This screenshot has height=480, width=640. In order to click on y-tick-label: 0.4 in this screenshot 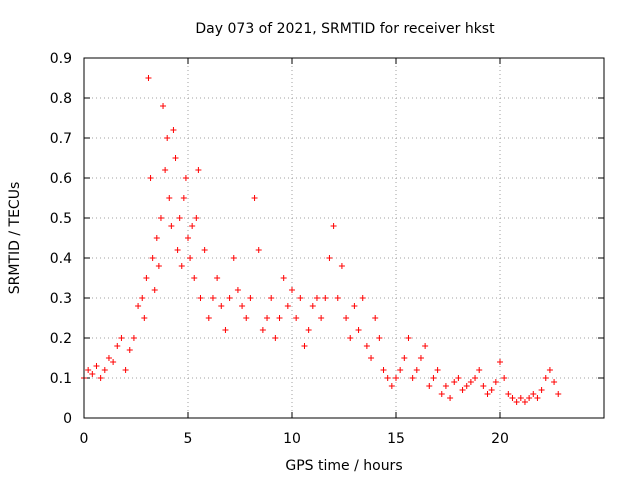, I will do `click(61, 259)`.